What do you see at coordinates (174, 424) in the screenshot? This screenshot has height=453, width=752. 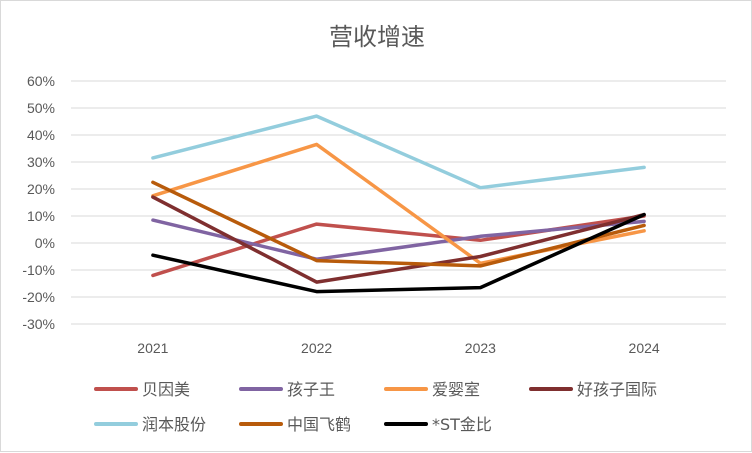 I see `legend-label: 润本股份` at bounding box center [174, 424].